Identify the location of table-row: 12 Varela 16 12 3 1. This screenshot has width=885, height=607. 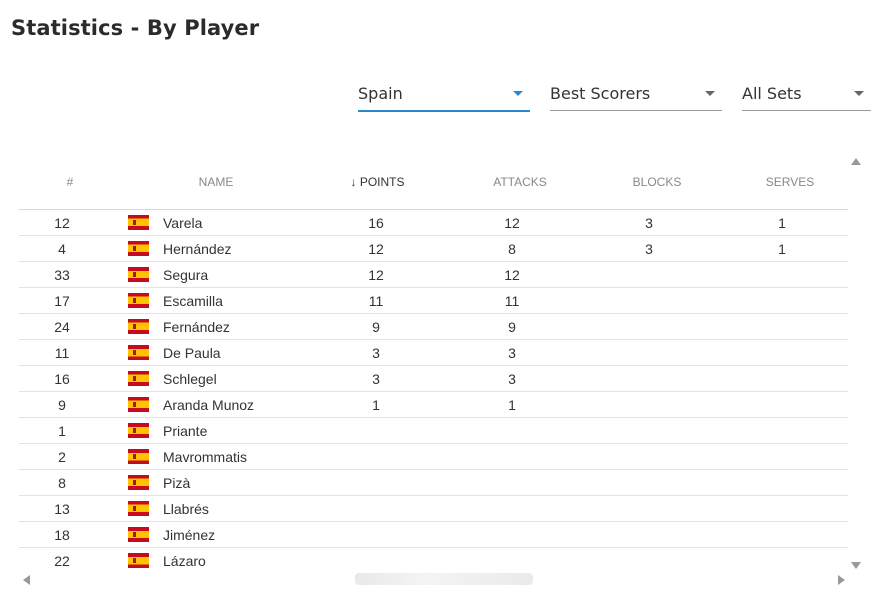
(433, 223).